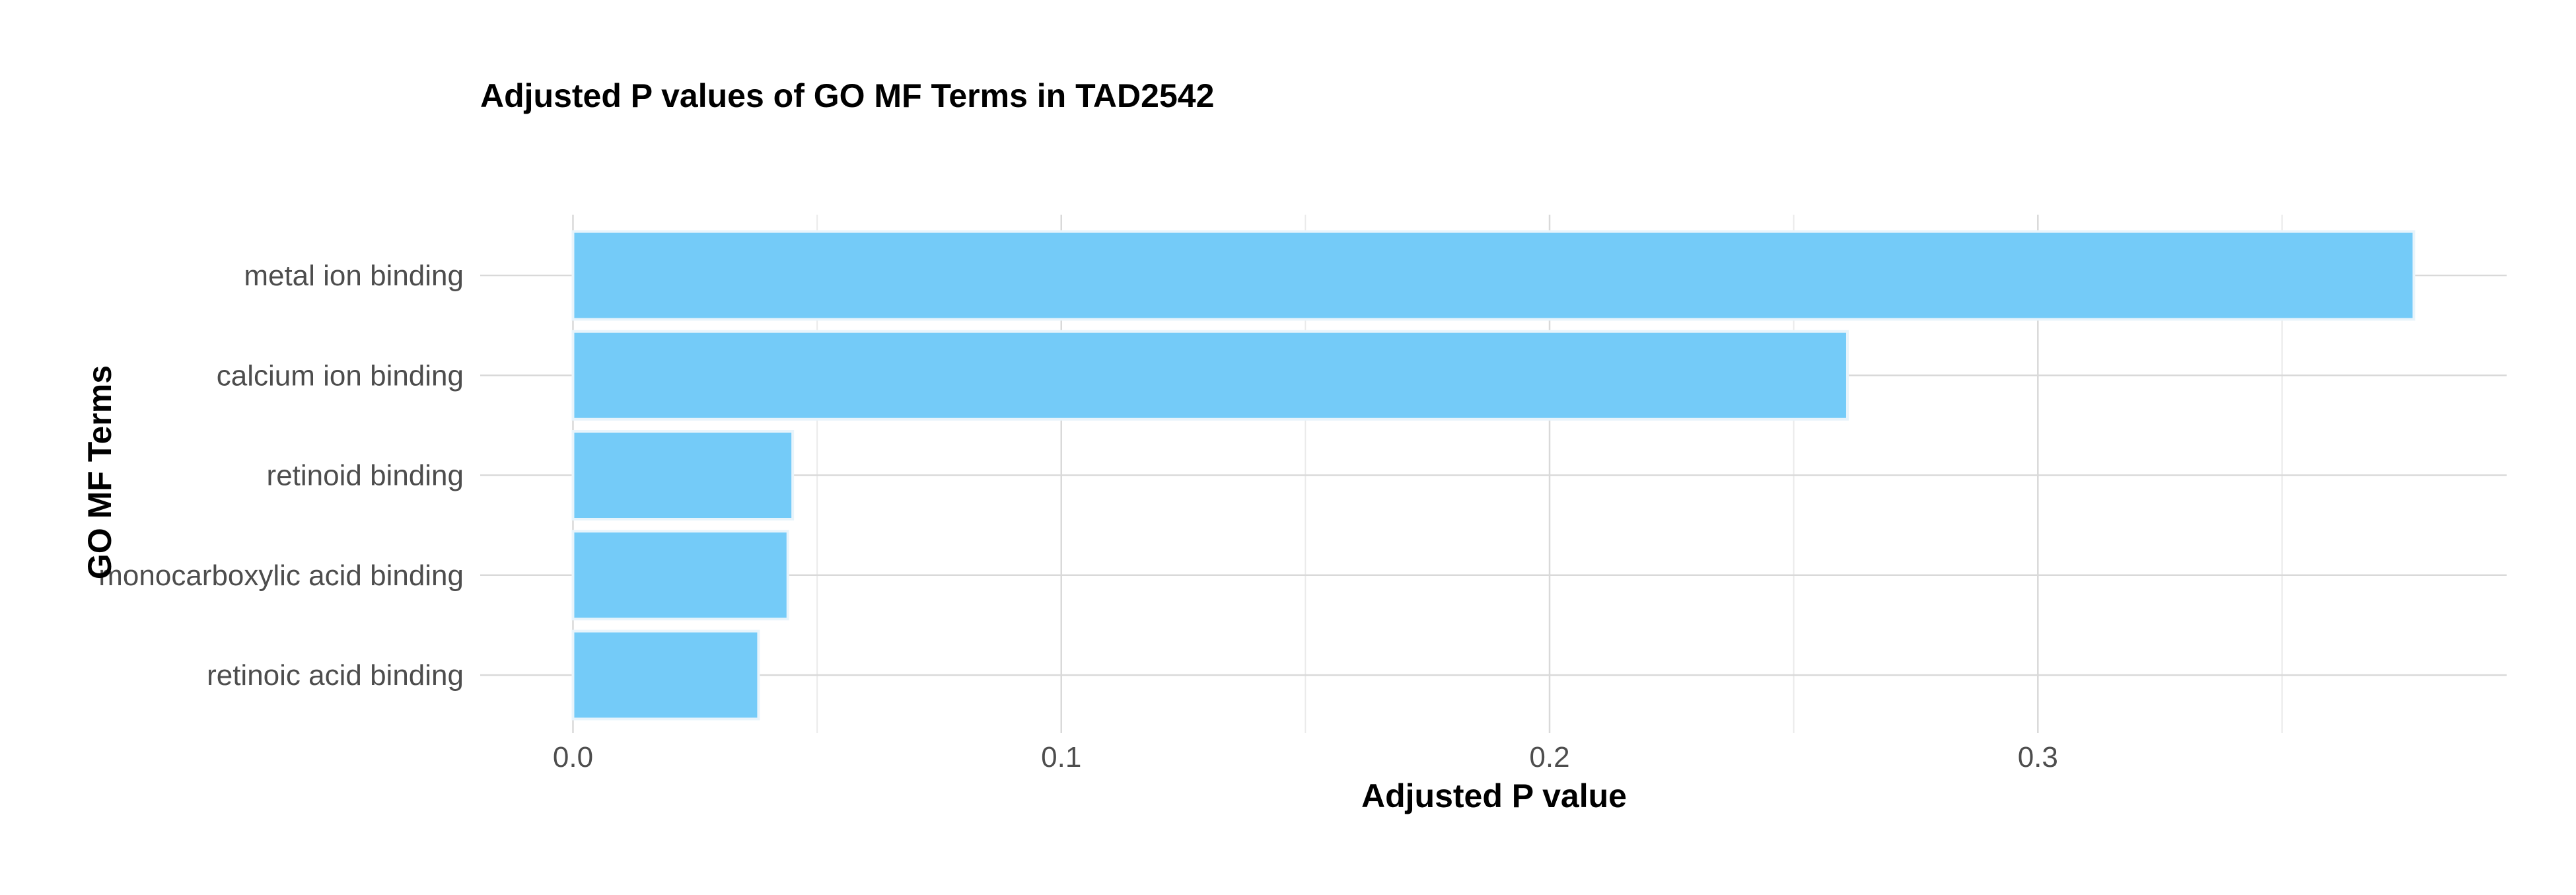 The width and height of the screenshot is (2576, 895). I want to click on x-tick-label: 0.2, so click(1549, 757).